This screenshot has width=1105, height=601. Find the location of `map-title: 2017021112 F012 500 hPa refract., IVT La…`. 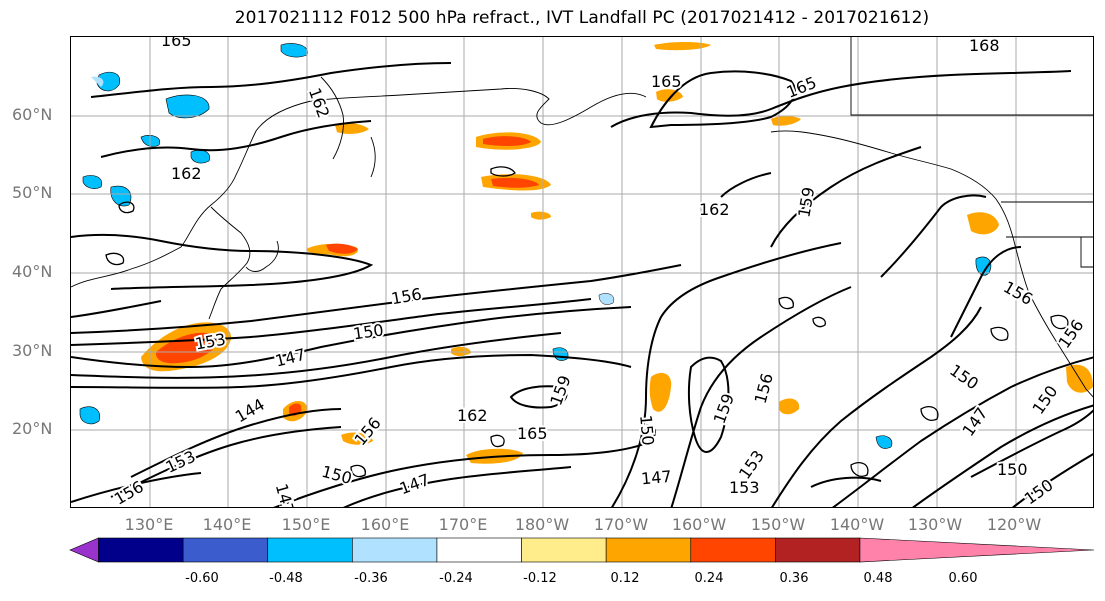

map-title: 2017021112 F012 500 hPa refract., IVT La… is located at coordinates (582, 18).